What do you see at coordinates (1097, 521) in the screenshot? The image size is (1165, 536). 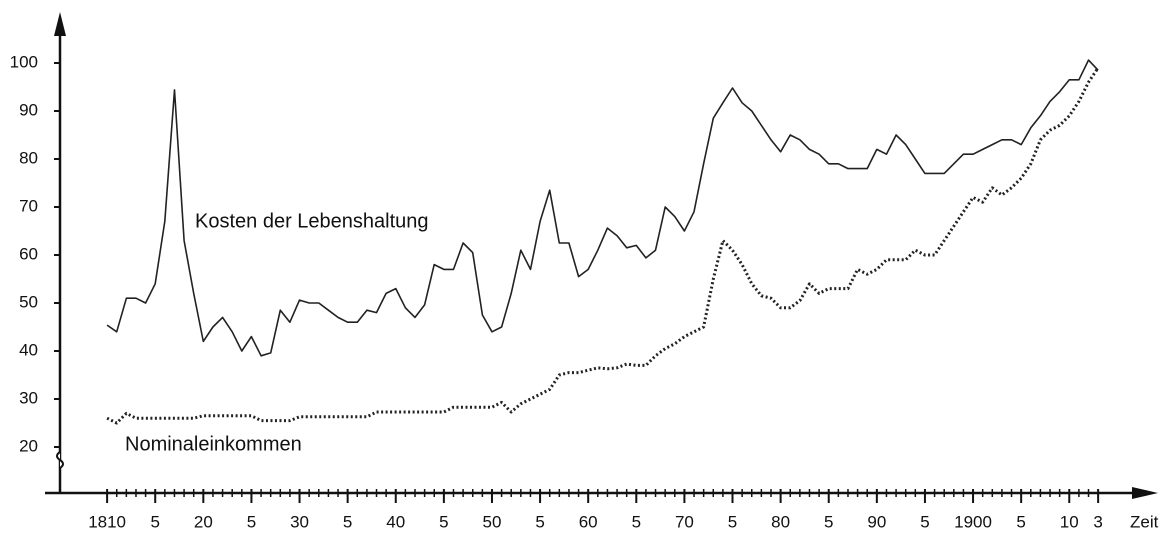 I see `x-tick-label: 3` at bounding box center [1097, 521].